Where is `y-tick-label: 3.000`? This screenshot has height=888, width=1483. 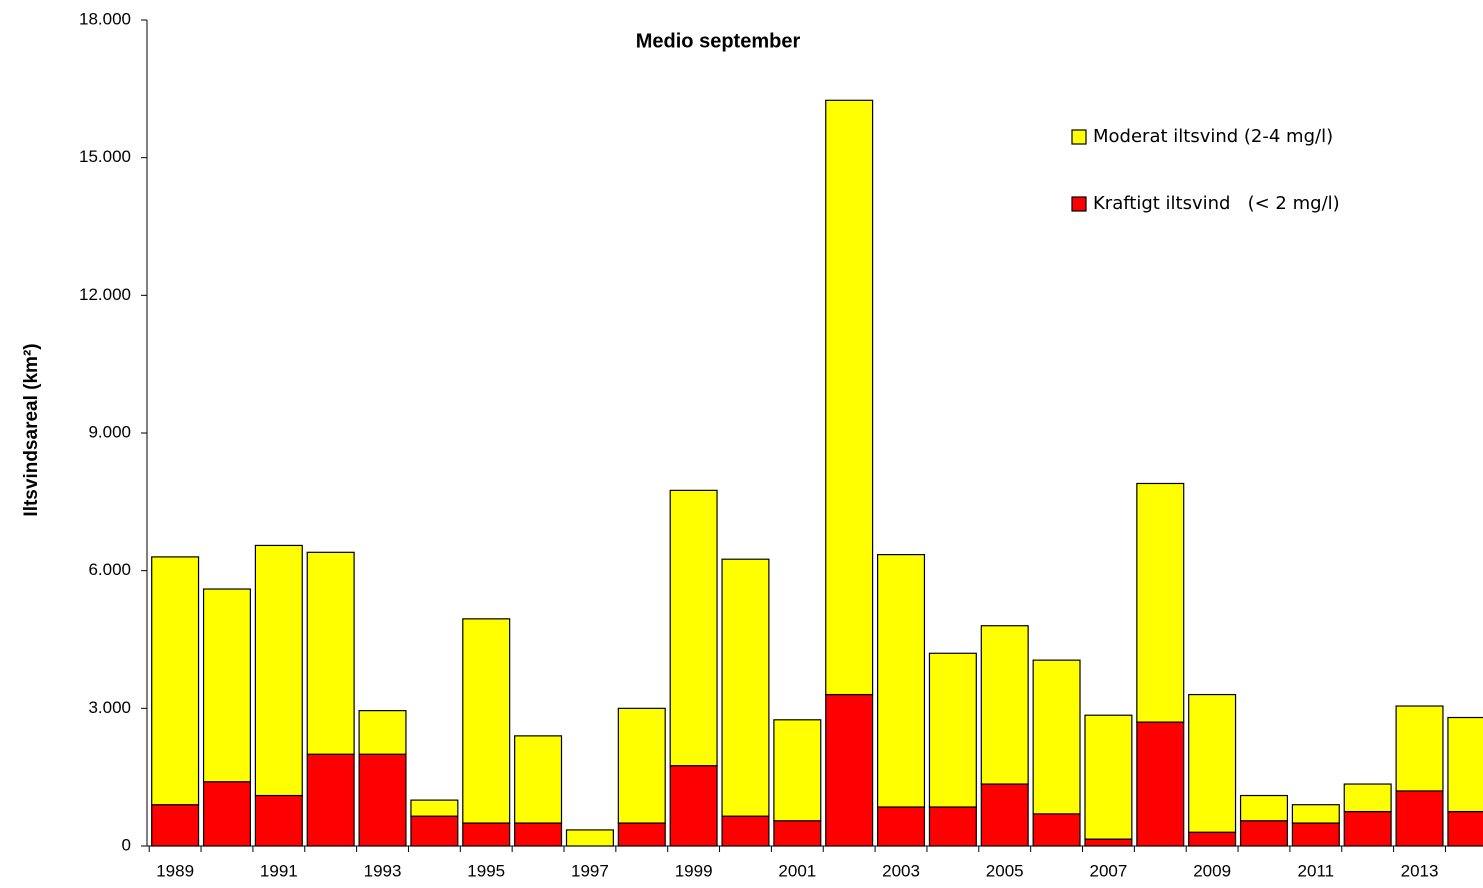
y-tick-label: 3.000 is located at coordinates (109, 707).